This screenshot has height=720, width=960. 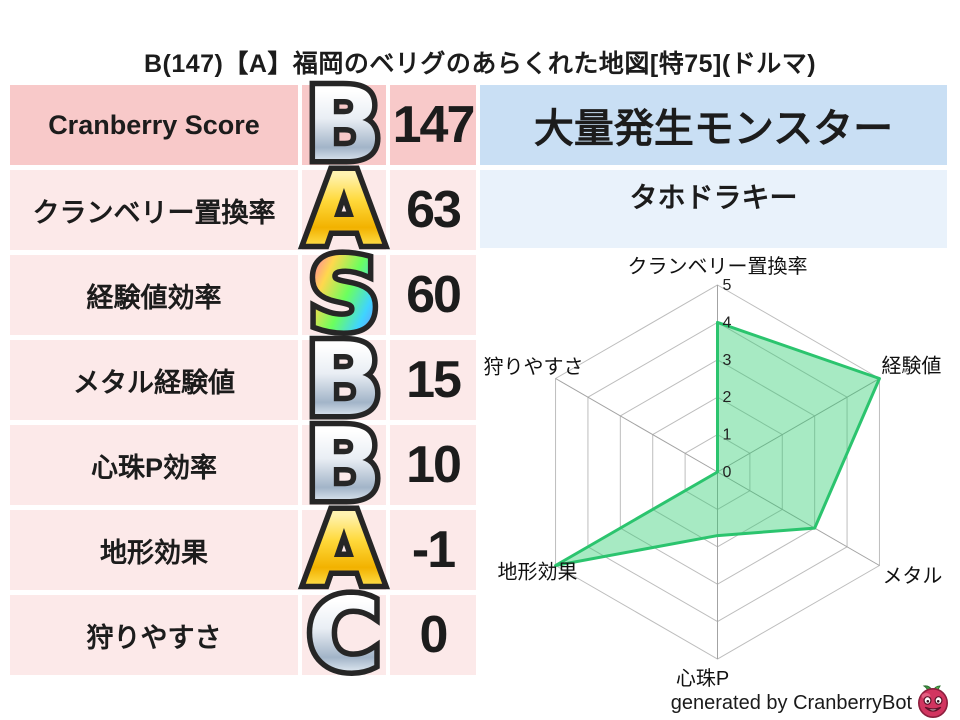 I want to click on footer-credit: generated by CranberryBot, so click(x=791, y=703).